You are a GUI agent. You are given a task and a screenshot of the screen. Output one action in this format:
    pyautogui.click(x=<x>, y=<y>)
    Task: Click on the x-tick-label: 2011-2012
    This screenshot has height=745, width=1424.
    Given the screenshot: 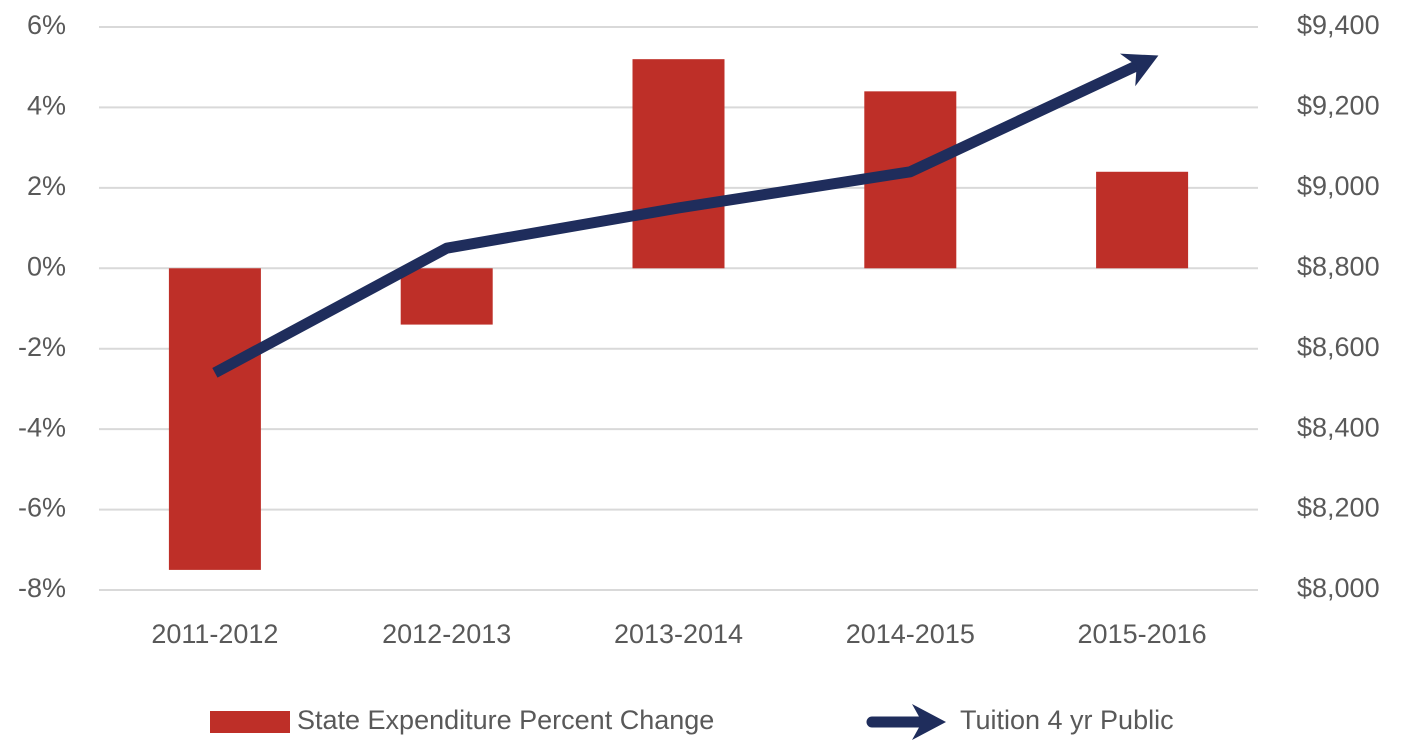 What is the action you would take?
    pyautogui.click(x=214, y=634)
    